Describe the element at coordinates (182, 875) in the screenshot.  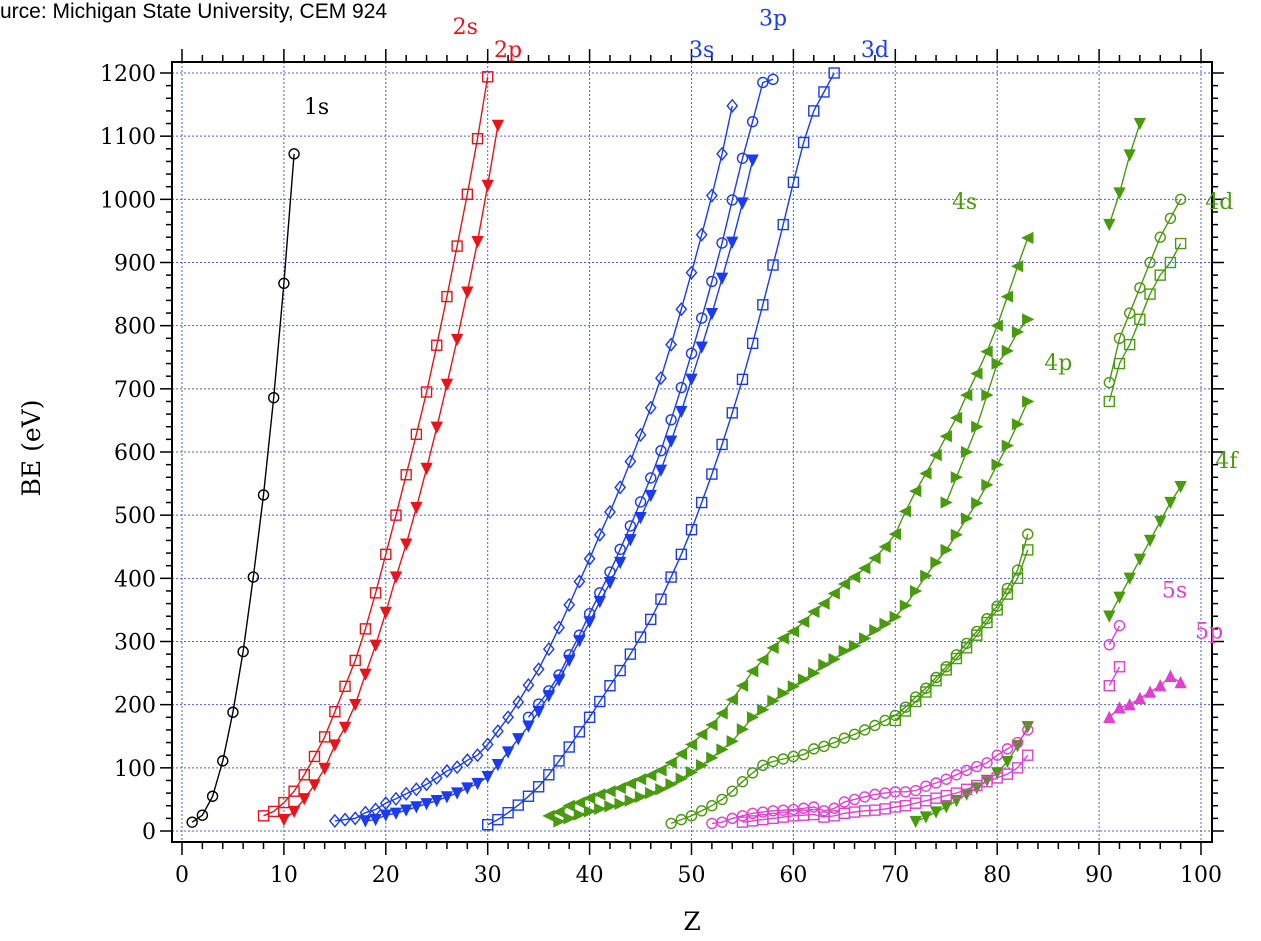
I see `x-tick-label: 0` at that location.